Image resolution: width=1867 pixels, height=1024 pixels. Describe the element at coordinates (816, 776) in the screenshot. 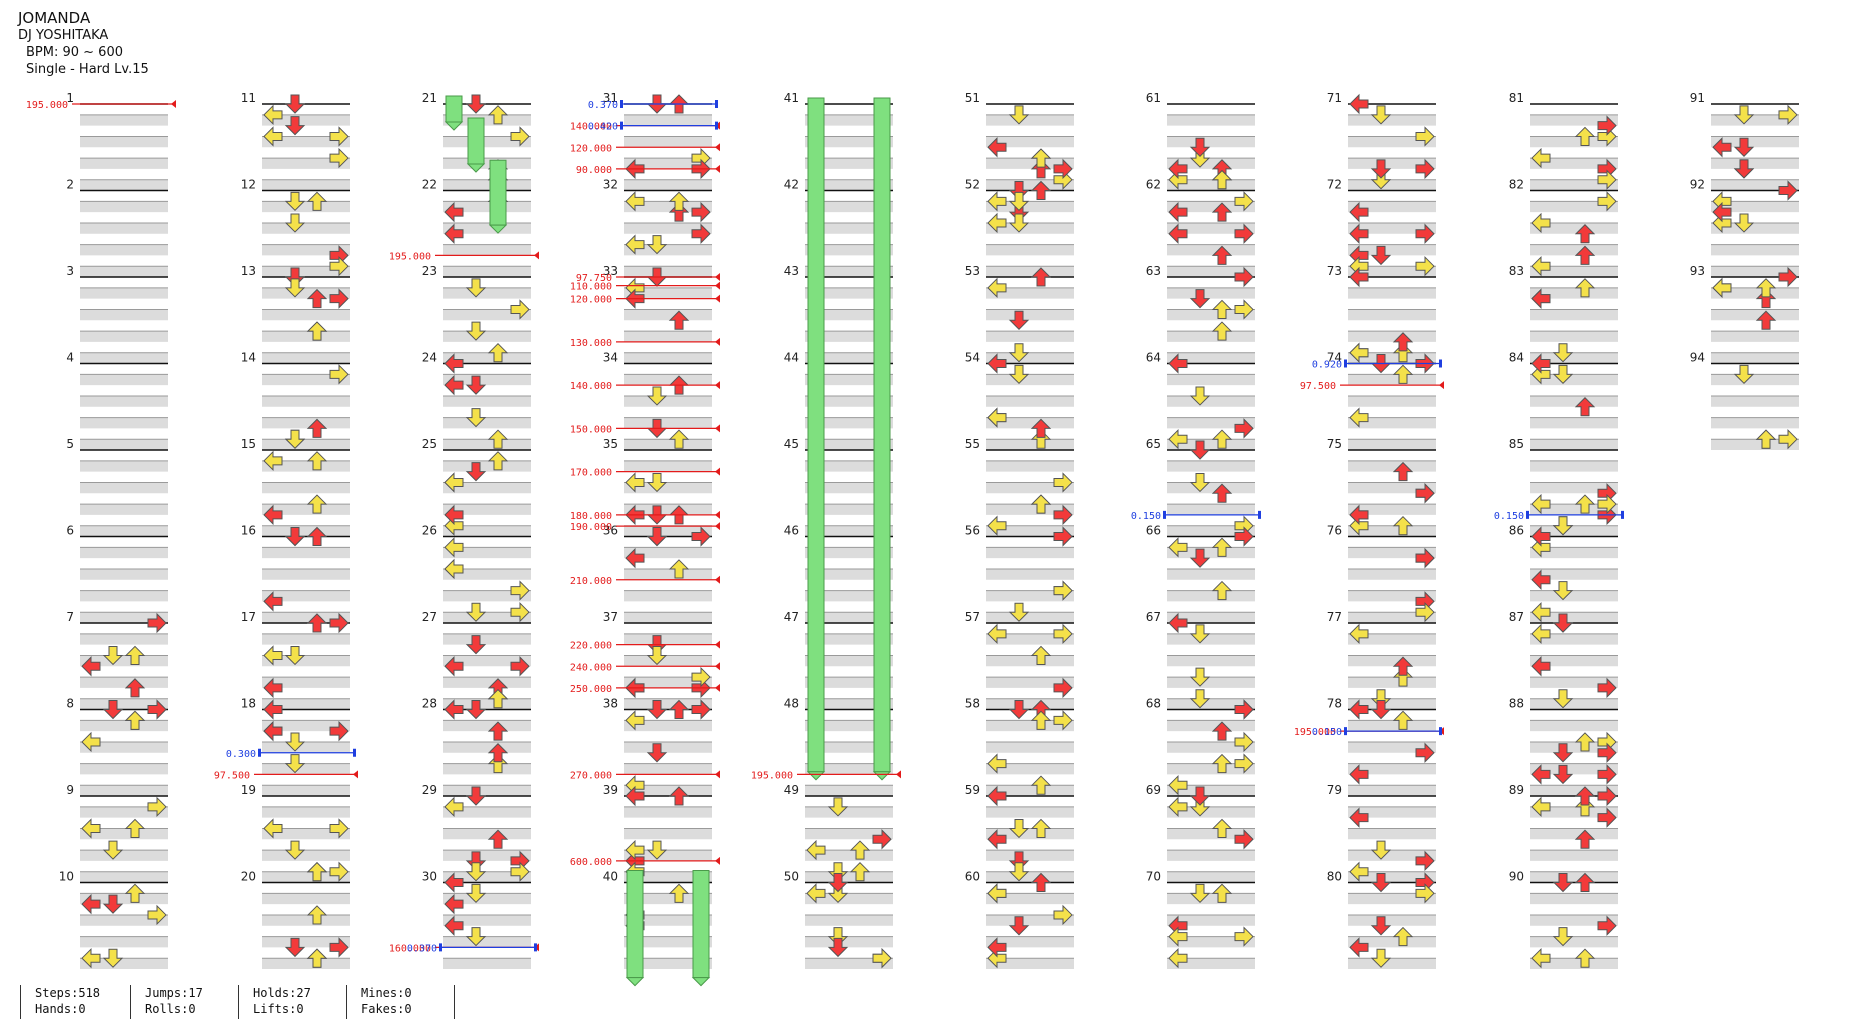

I see `hold-tail` at that location.